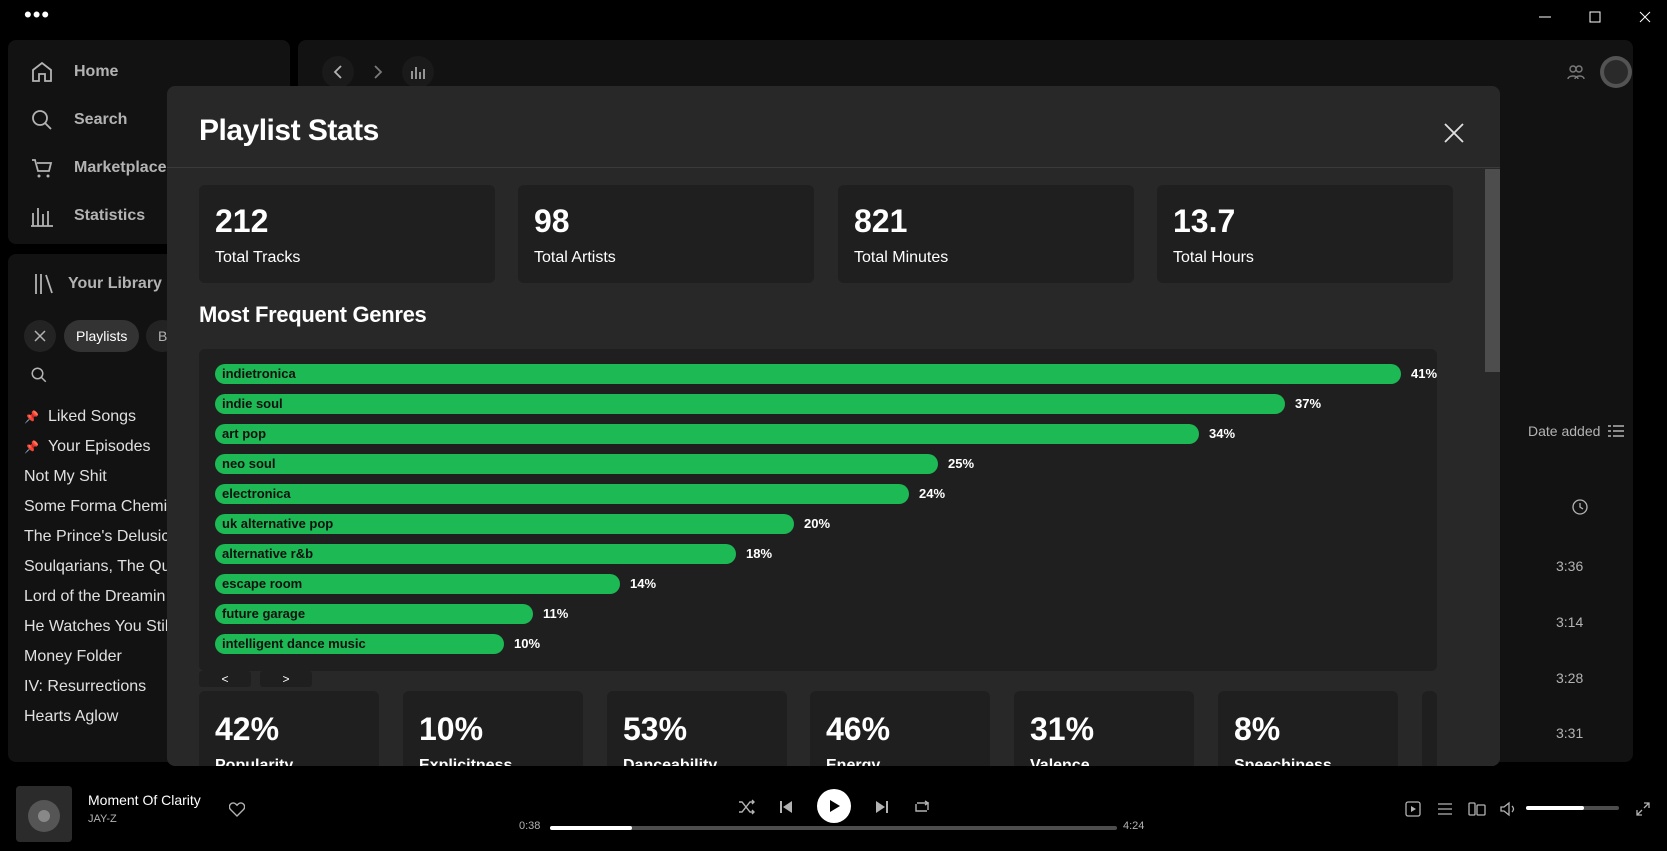  I want to click on list-item: 📌 Your Episodes, so click(87, 447).